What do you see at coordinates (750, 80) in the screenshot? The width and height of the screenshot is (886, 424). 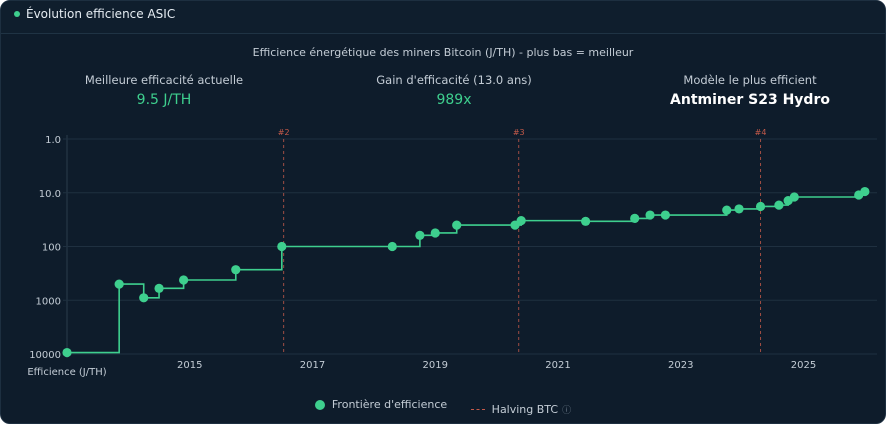 I see `kpi-label: Modèle le plus efficient` at bounding box center [750, 80].